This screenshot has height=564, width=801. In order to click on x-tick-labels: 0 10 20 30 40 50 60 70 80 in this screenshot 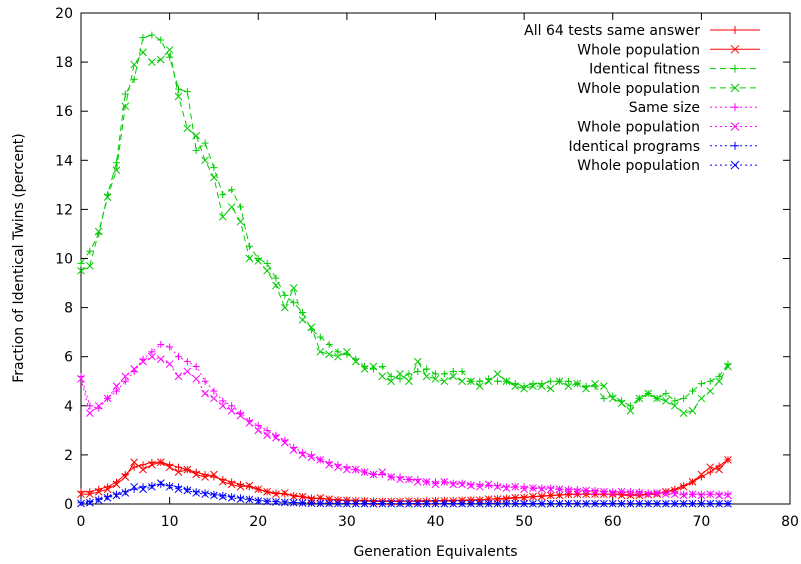, I will do `click(438, 522)`.